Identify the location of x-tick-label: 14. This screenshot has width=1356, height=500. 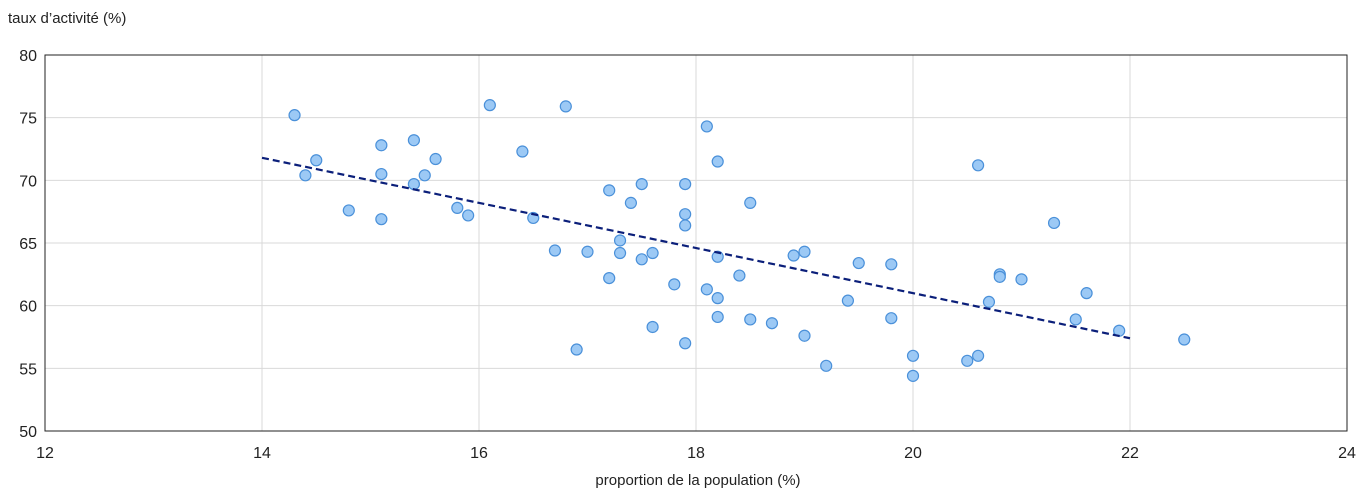
(262, 453).